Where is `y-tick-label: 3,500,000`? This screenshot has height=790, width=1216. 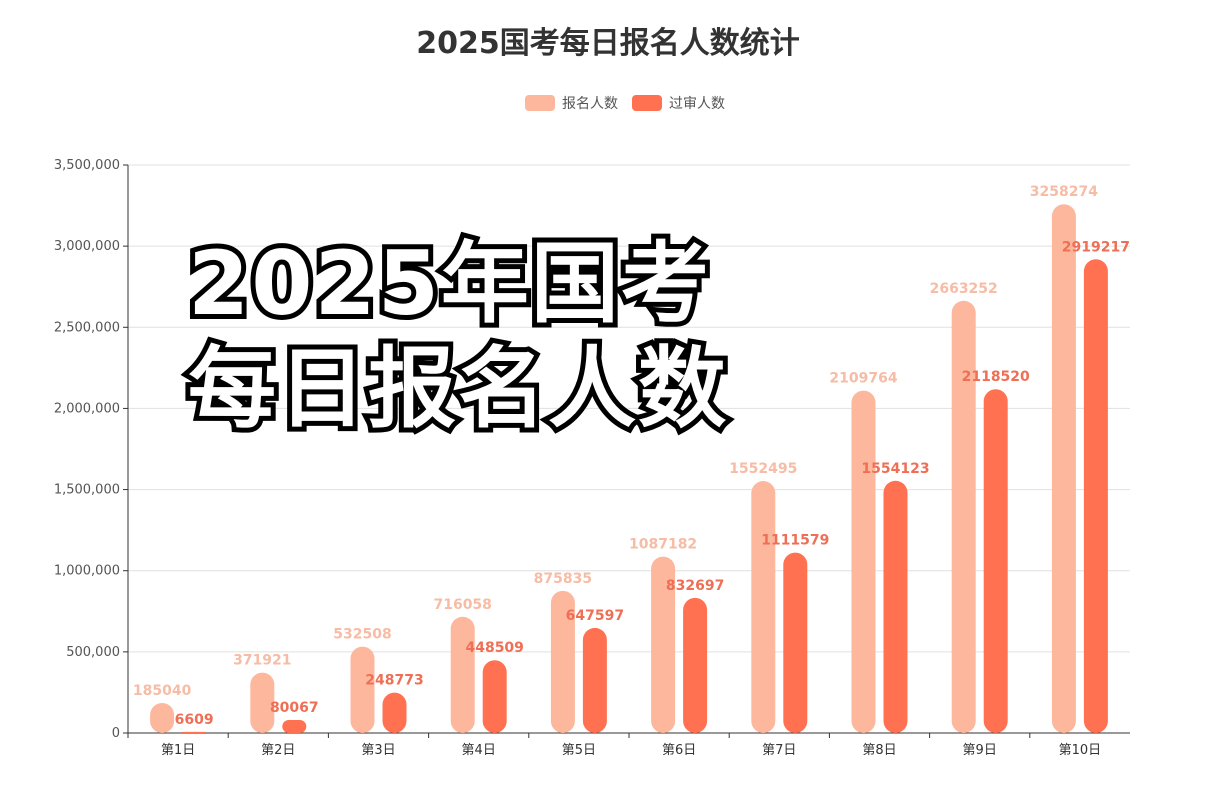 y-tick-label: 3,500,000 is located at coordinates (87, 165).